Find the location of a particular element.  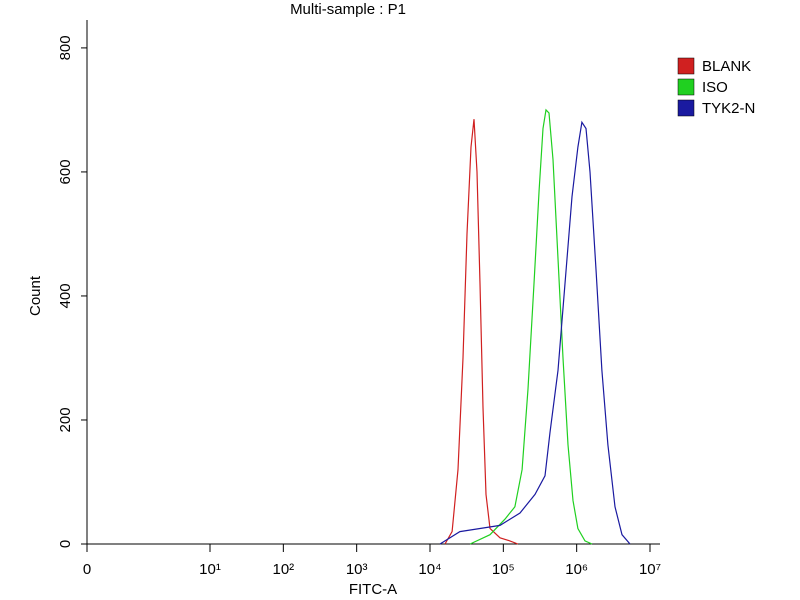

x-tick-label: 10² is located at coordinates (283, 569).